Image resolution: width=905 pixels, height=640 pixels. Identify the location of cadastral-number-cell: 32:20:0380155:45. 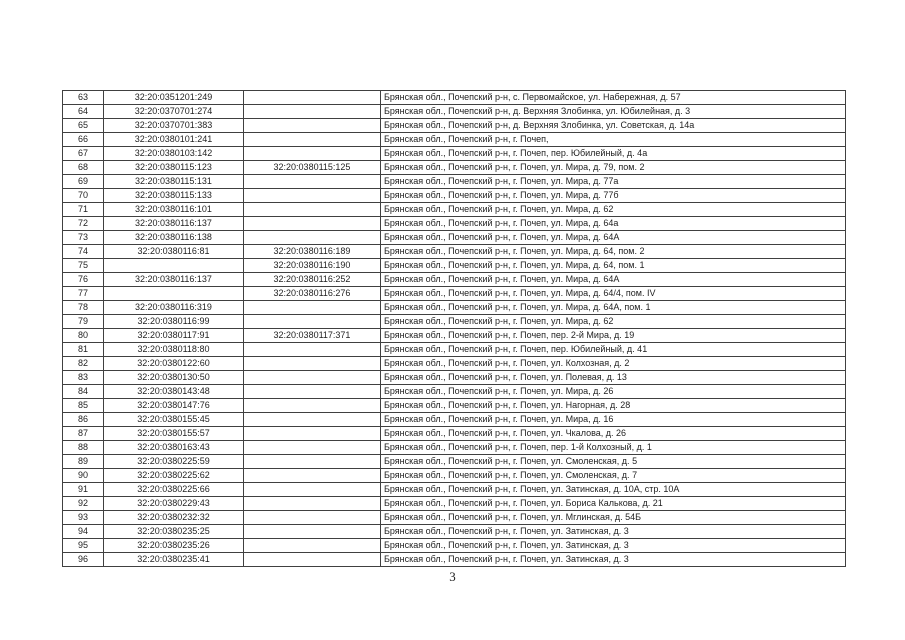
(173, 419).